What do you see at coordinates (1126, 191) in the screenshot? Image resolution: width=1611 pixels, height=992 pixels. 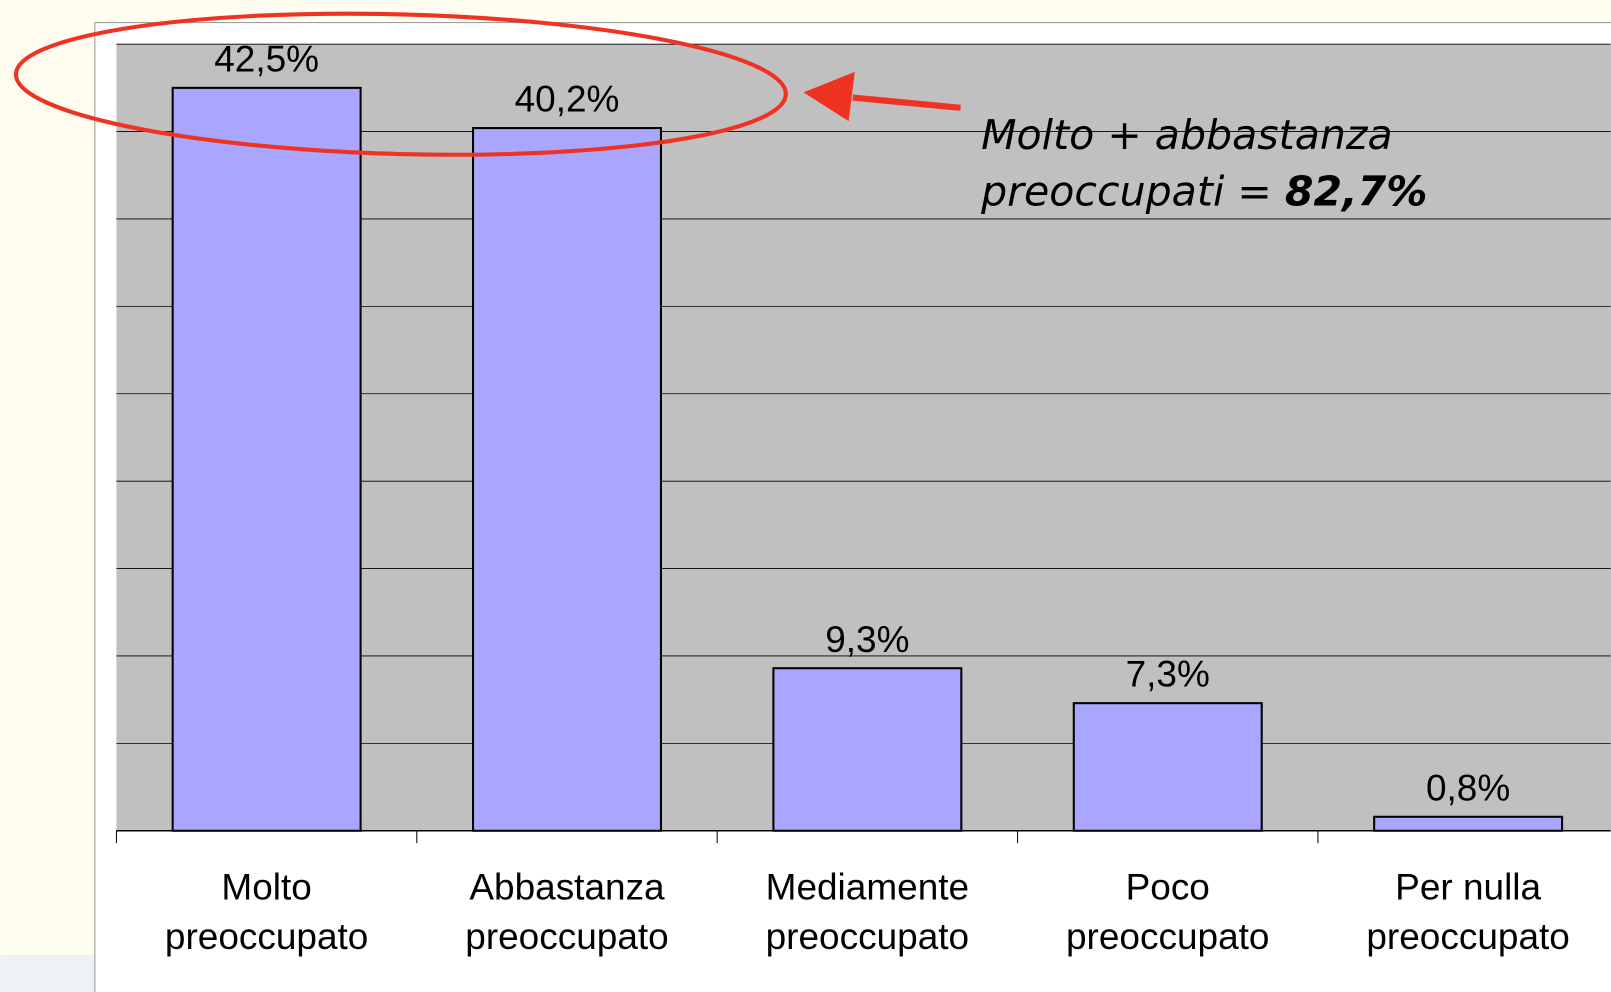 I see `annotation-text: preoccupati =` at bounding box center [1126, 191].